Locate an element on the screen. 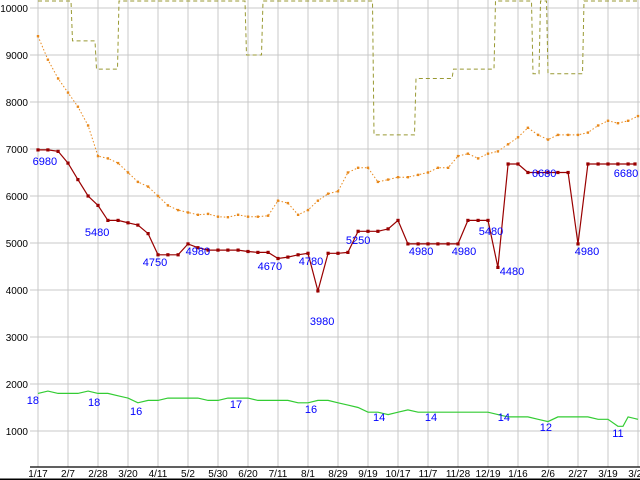 The width and height of the screenshot is (640, 480). x-axis-label: 3/20 is located at coordinates (128, 474).